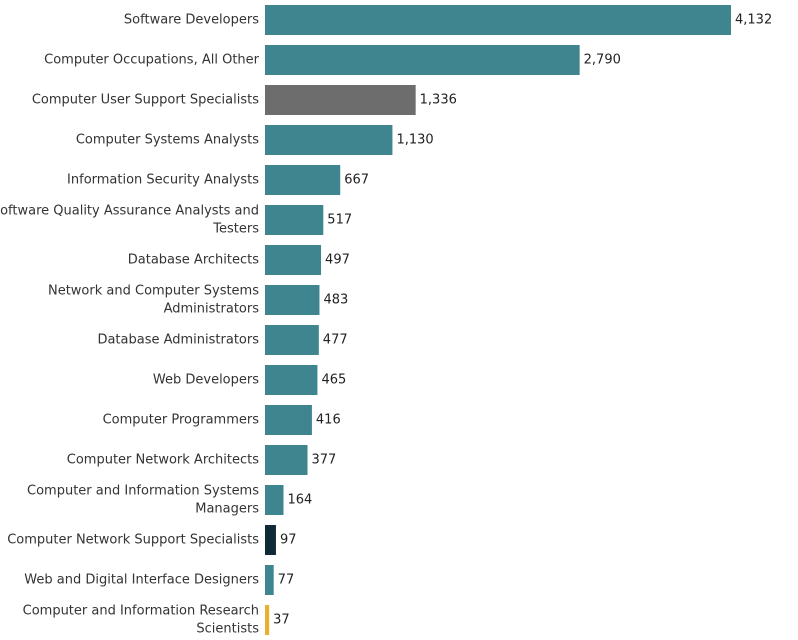 The image size is (798, 640). Describe the element at coordinates (337, 260) in the screenshot. I see `value-label-7: 497` at that location.